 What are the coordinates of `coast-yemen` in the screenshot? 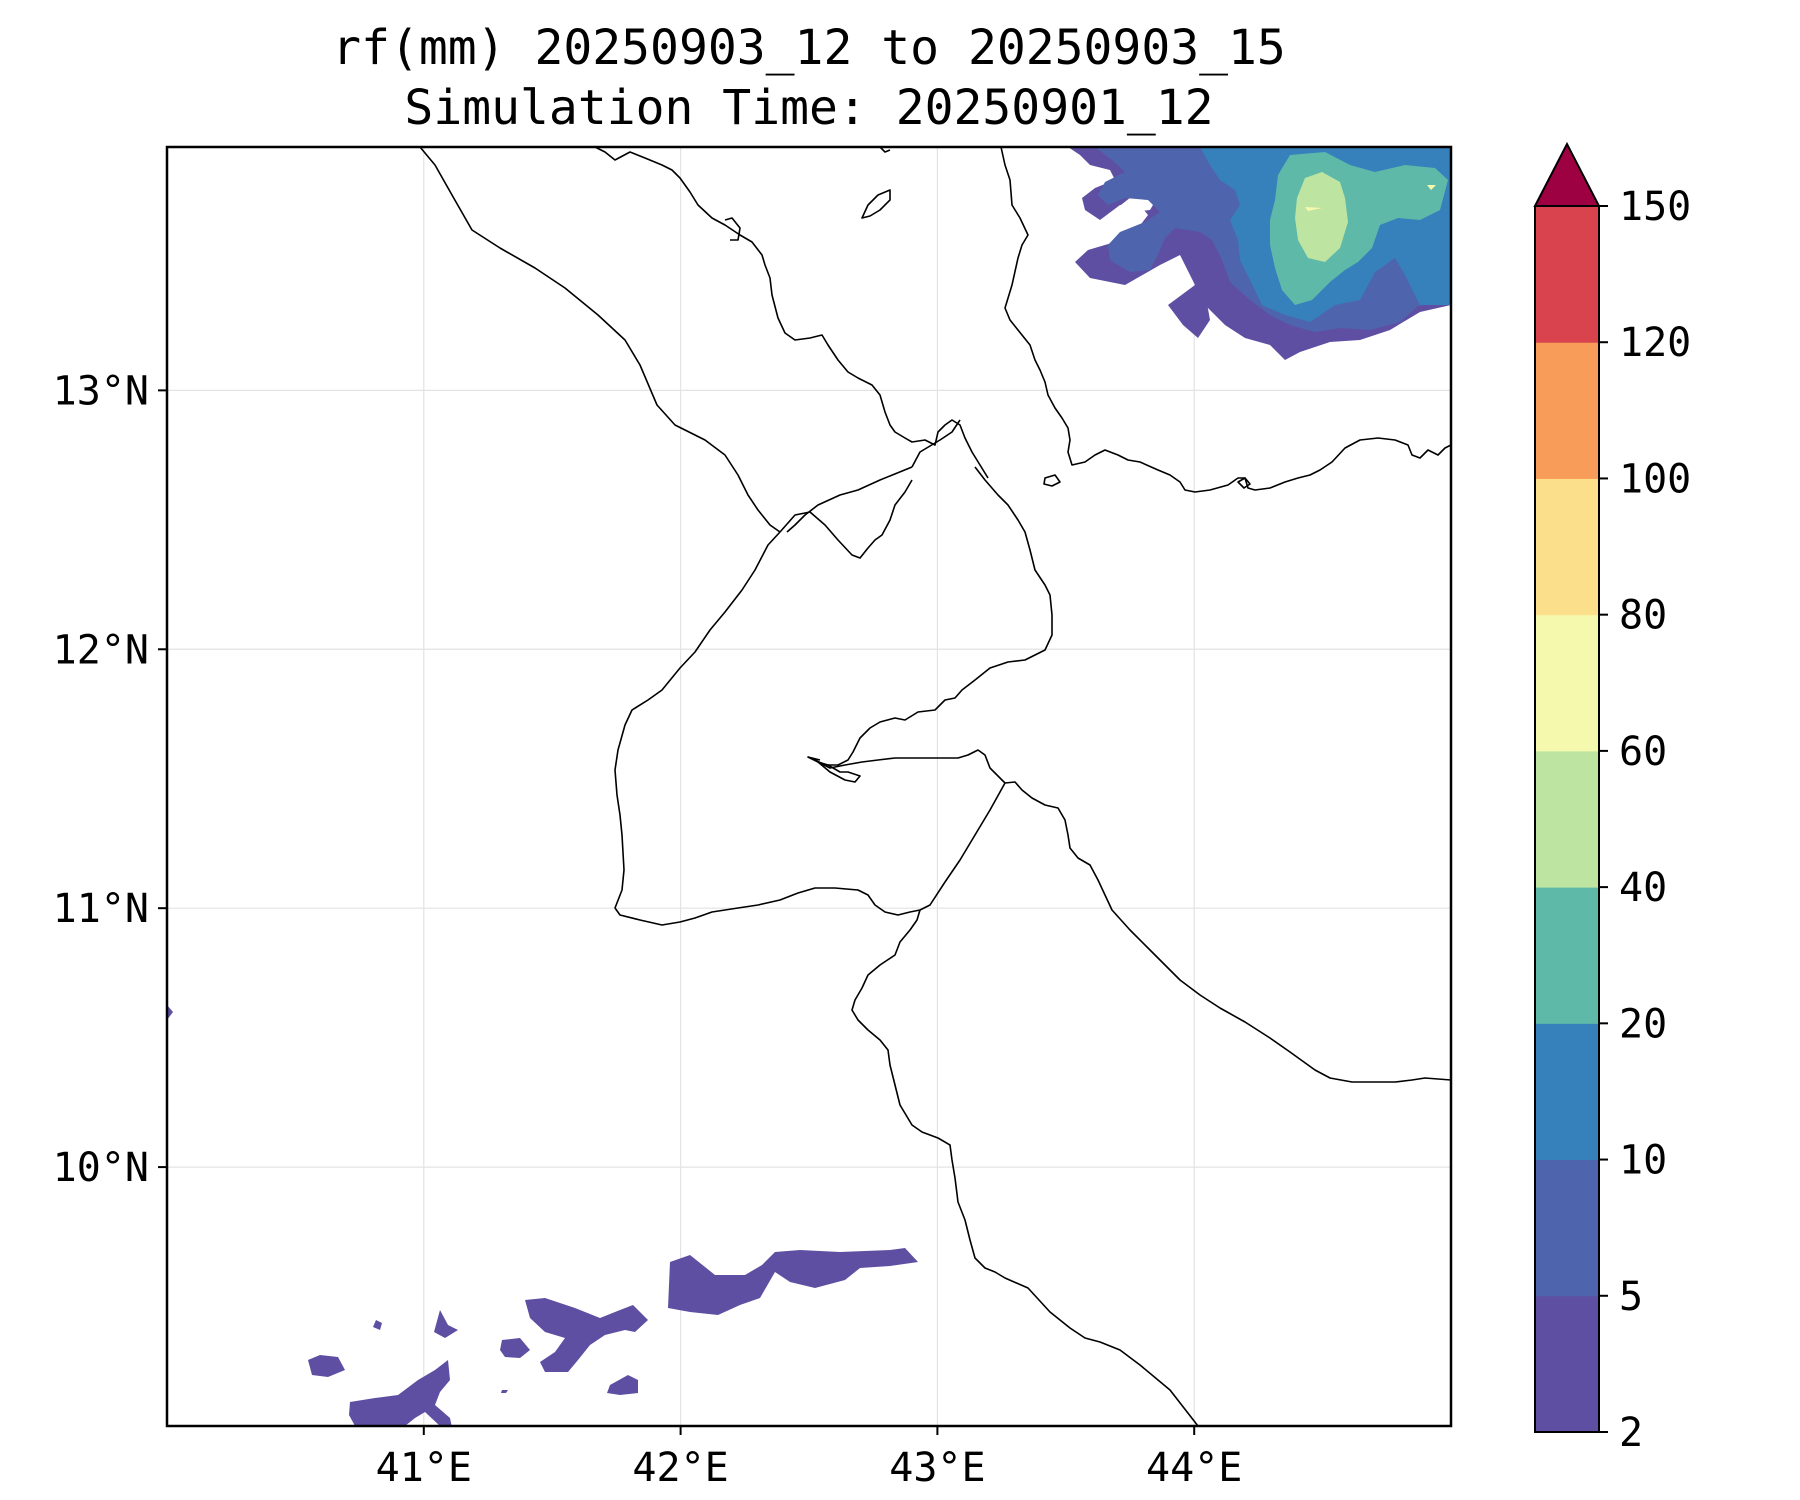 It's located at (1225, 320).